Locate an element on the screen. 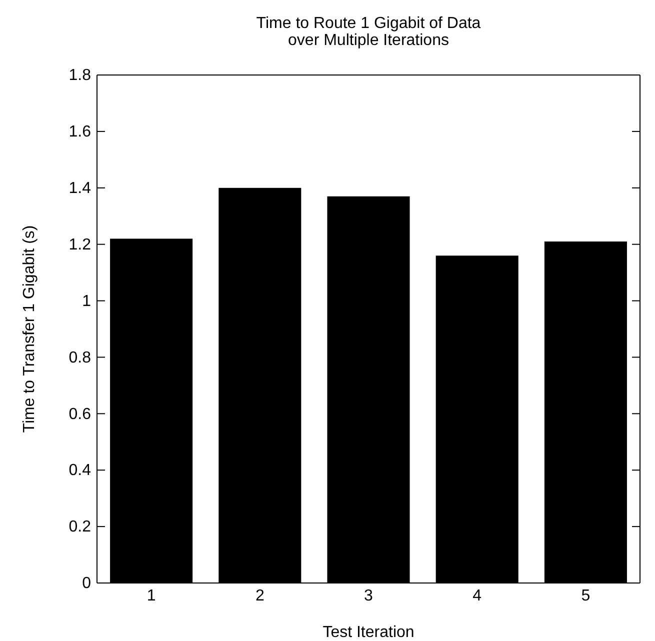  y-tick-label: 1.8 is located at coordinates (80, 75).